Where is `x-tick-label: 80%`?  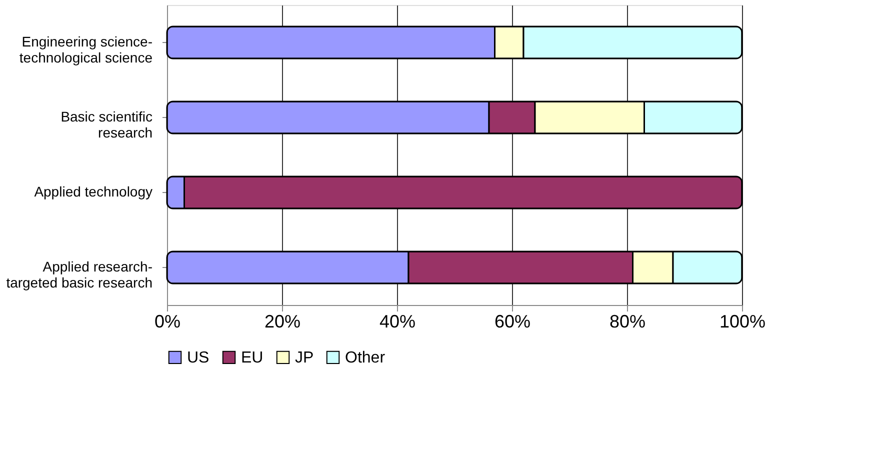
x-tick-label: 80% is located at coordinates (627, 322).